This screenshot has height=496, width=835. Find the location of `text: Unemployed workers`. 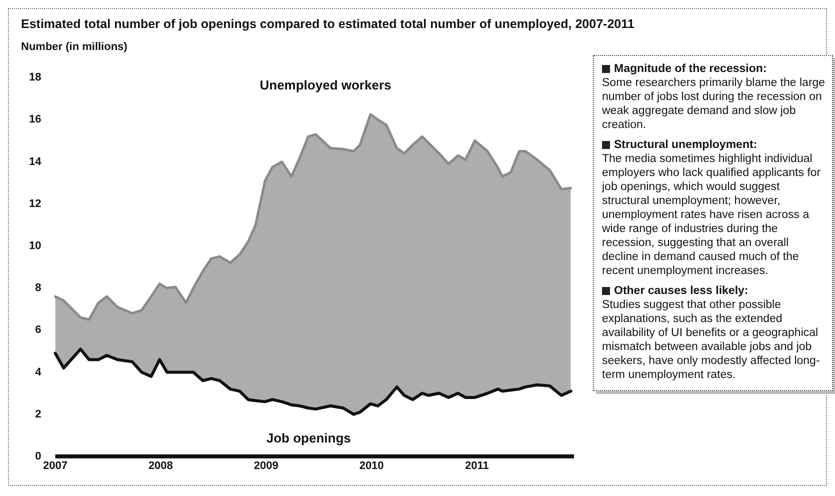

text: Unemployed workers is located at coordinates (326, 85).